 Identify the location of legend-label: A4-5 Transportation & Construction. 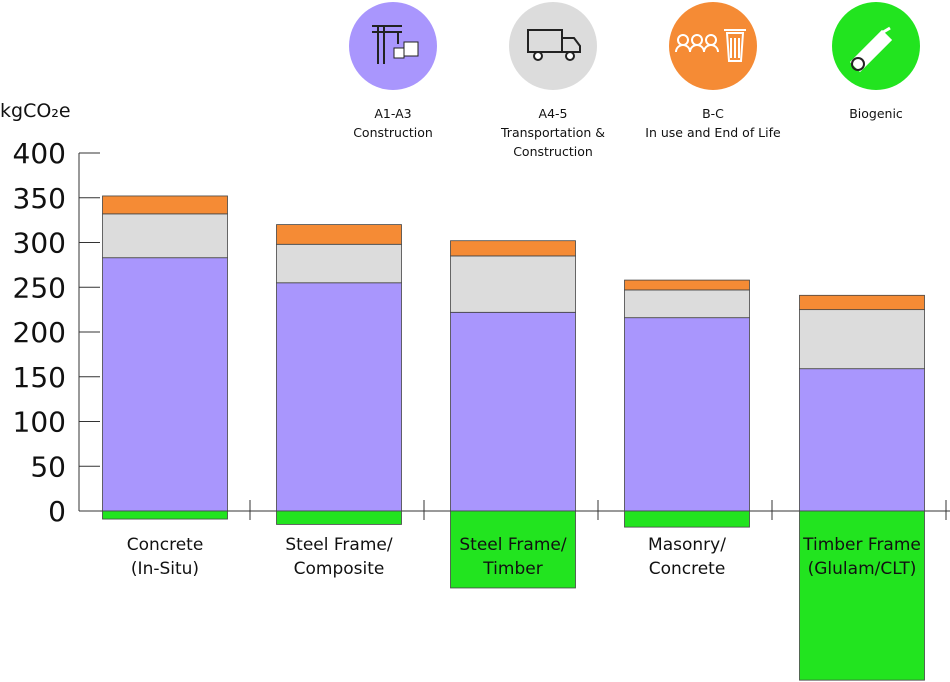
(553, 132).